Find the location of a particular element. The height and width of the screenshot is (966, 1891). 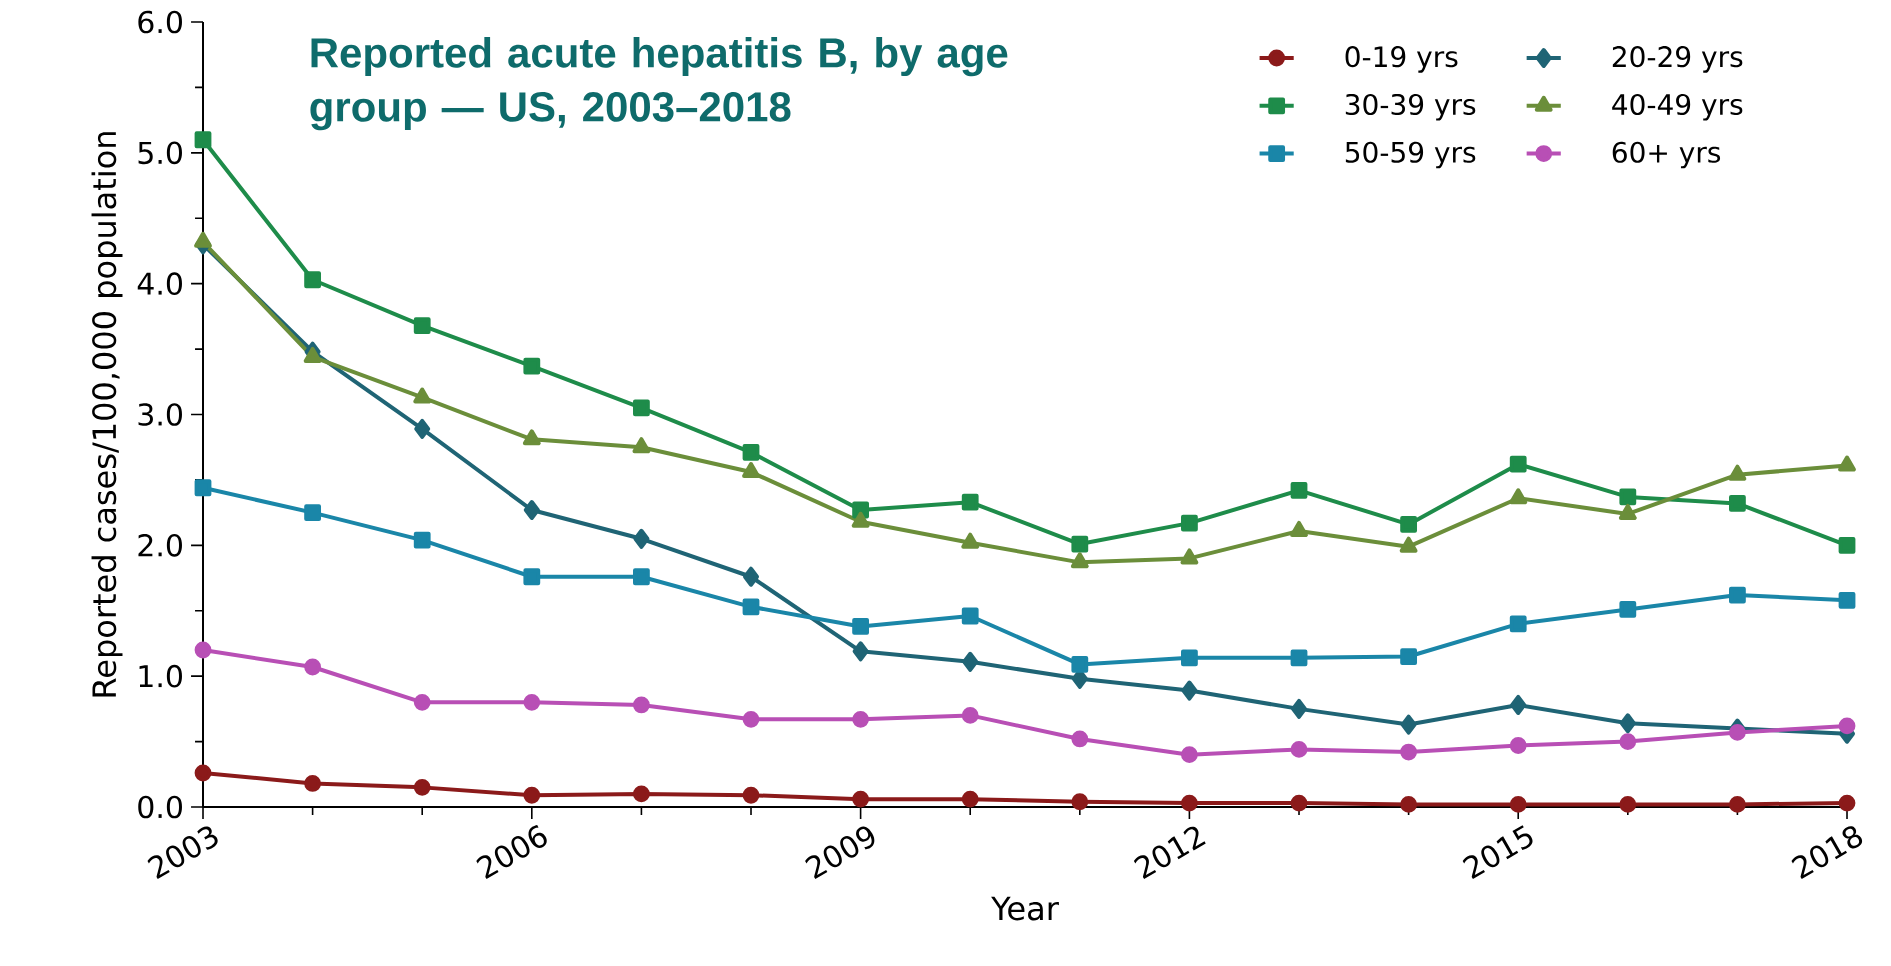

y-tick-label: 1.0 is located at coordinates (160, 676).